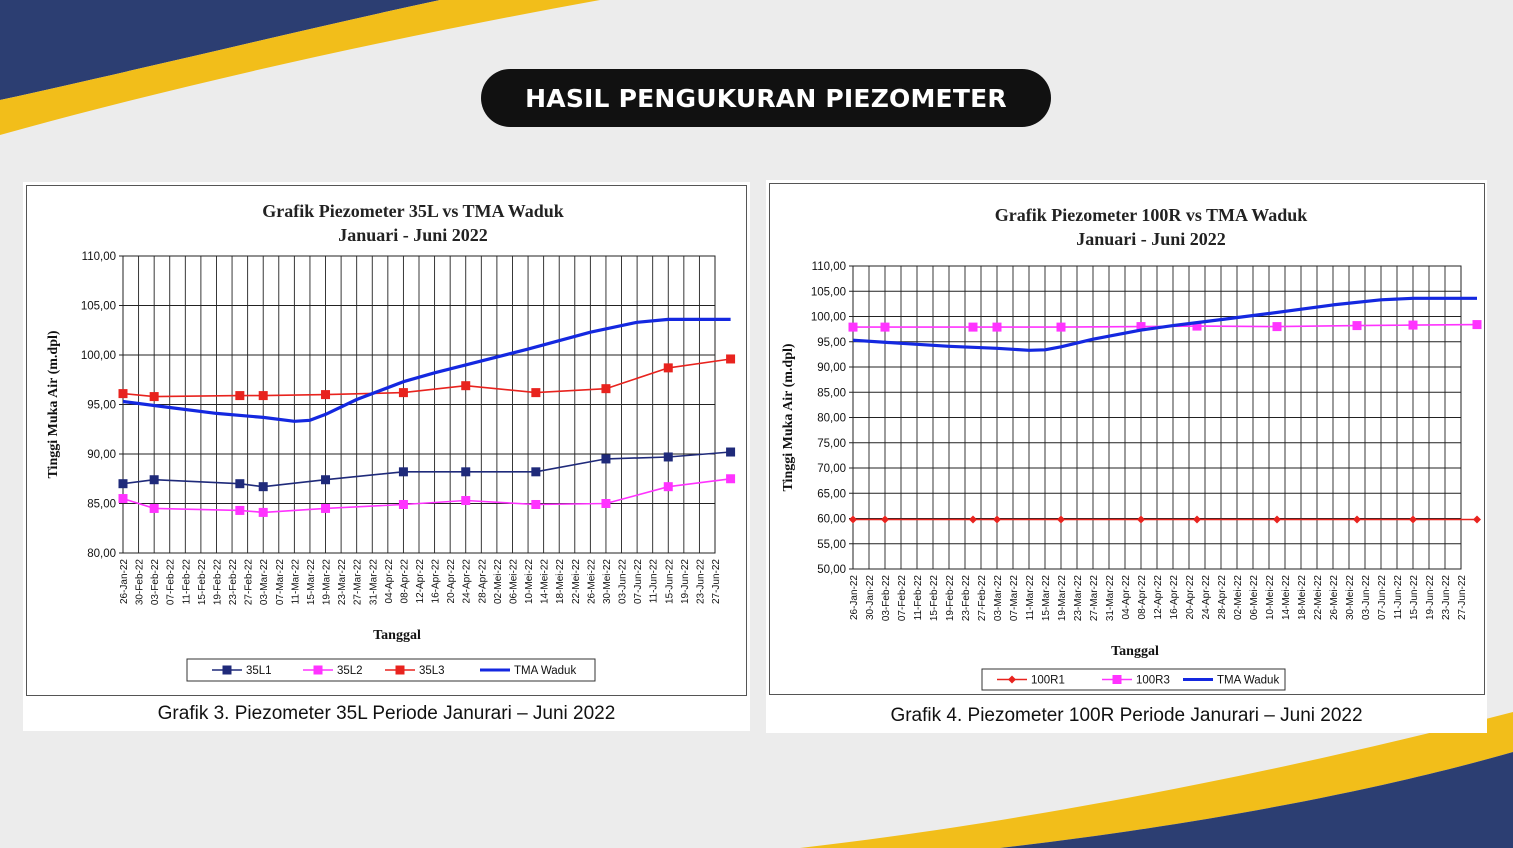  Describe the element at coordinates (327, 582) in the screenshot. I see `x-tick-label: 19-Mar-22` at that location.